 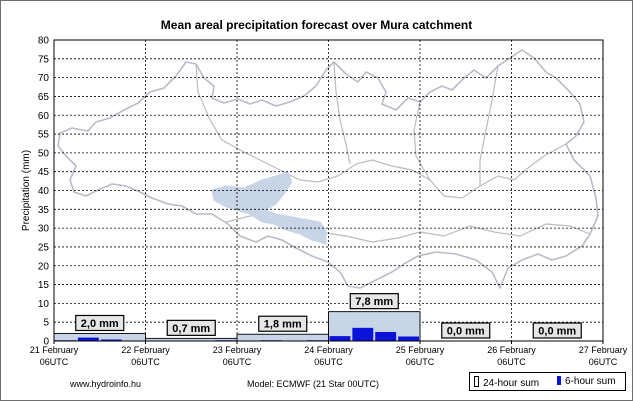 What do you see at coordinates (603, 350) in the screenshot?
I see `x-tick-label-date: 27 February` at bounding box center [603, 350].